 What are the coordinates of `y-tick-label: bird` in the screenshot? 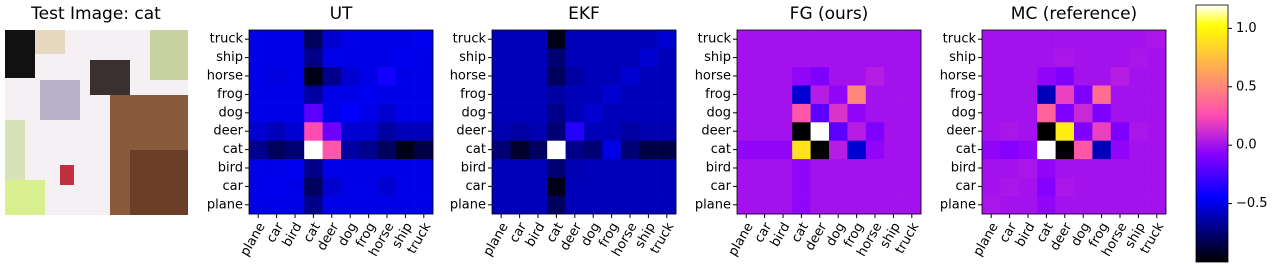 It's located at (473, 168).